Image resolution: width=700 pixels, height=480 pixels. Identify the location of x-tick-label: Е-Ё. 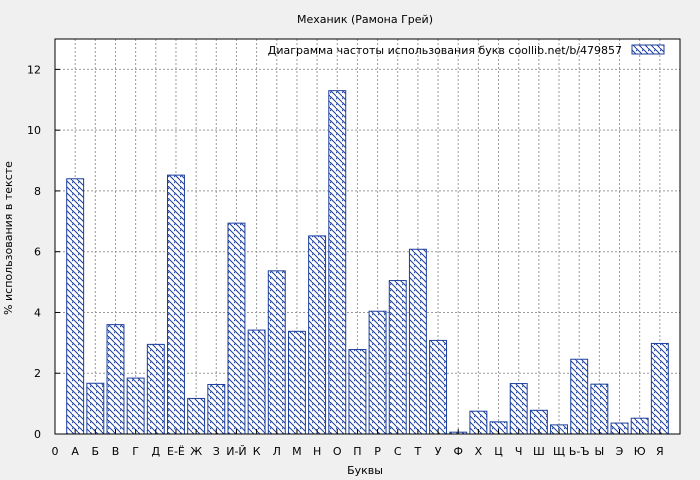
(176, 451).